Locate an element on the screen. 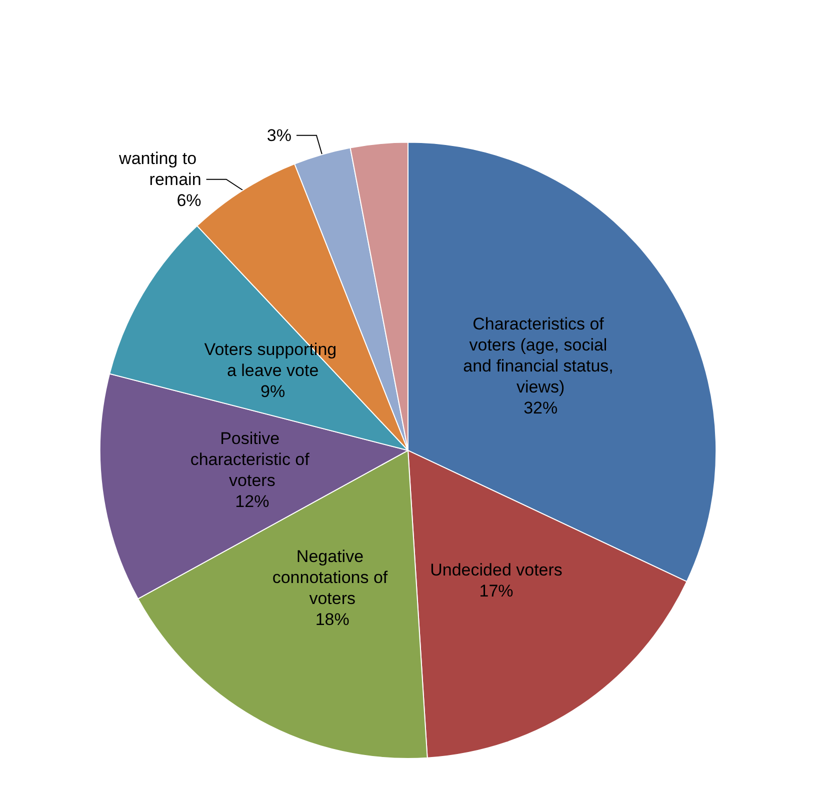 The width and height of the screenshot is (819, 811). data-label: 6% is located at coordinates (189, 200).